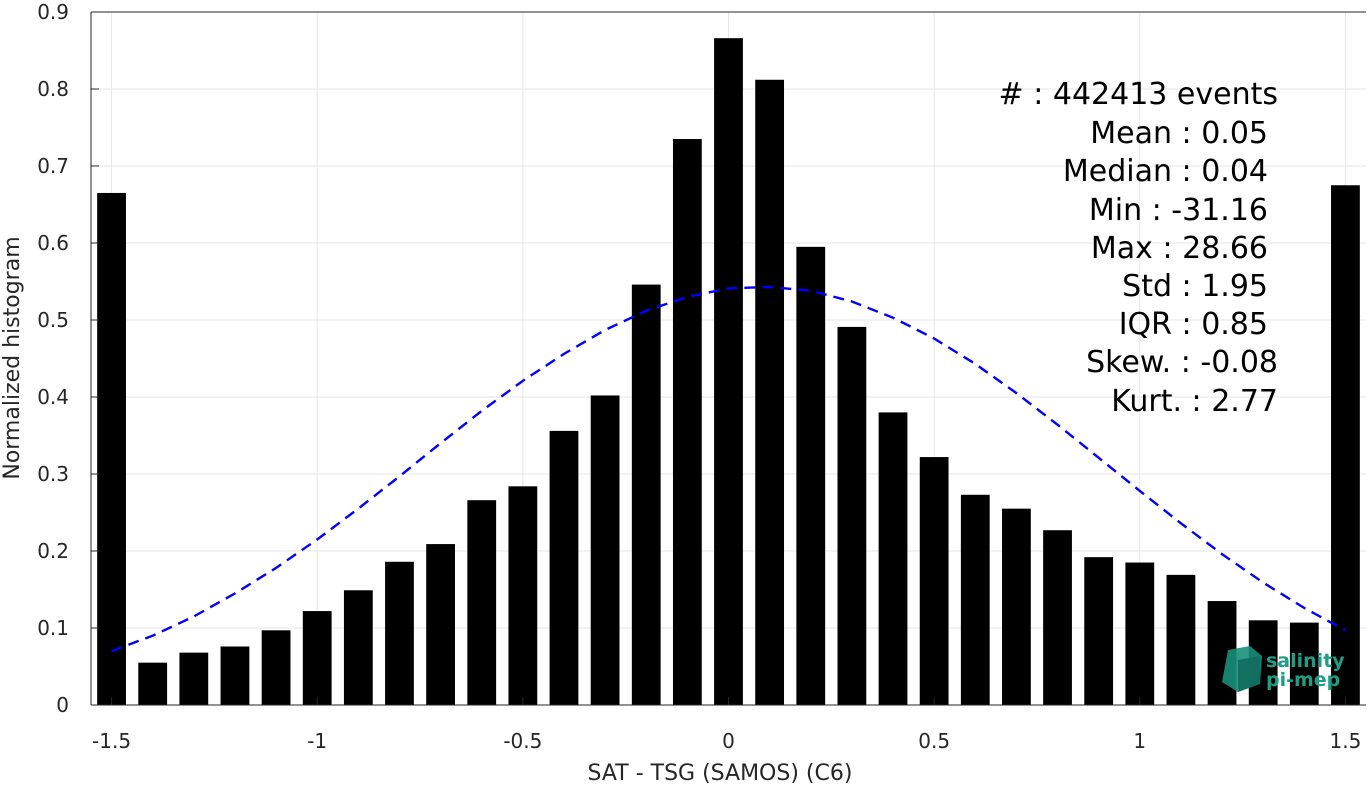 The width and height of the screenshot is (1367, 785). I want to click on y-tick-label: 0.3, so click(53, 474).